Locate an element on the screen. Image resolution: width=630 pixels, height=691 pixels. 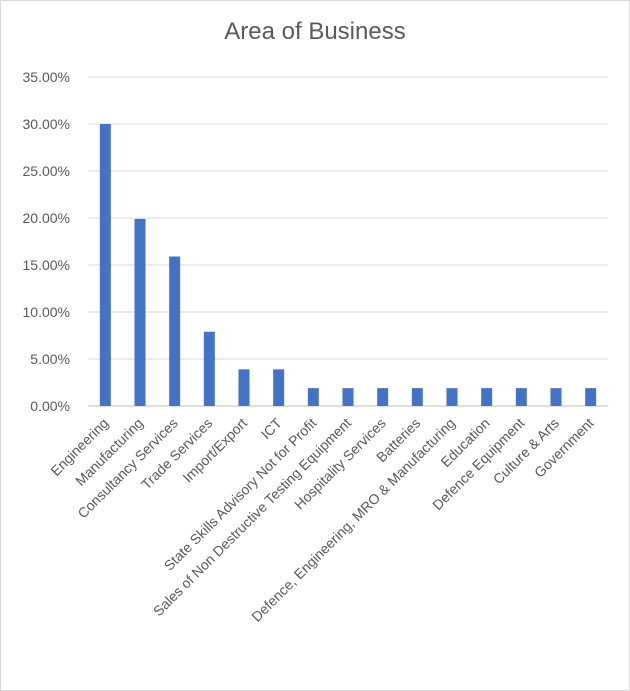
x-category-label: ICT is located at coordinates (272, 428).